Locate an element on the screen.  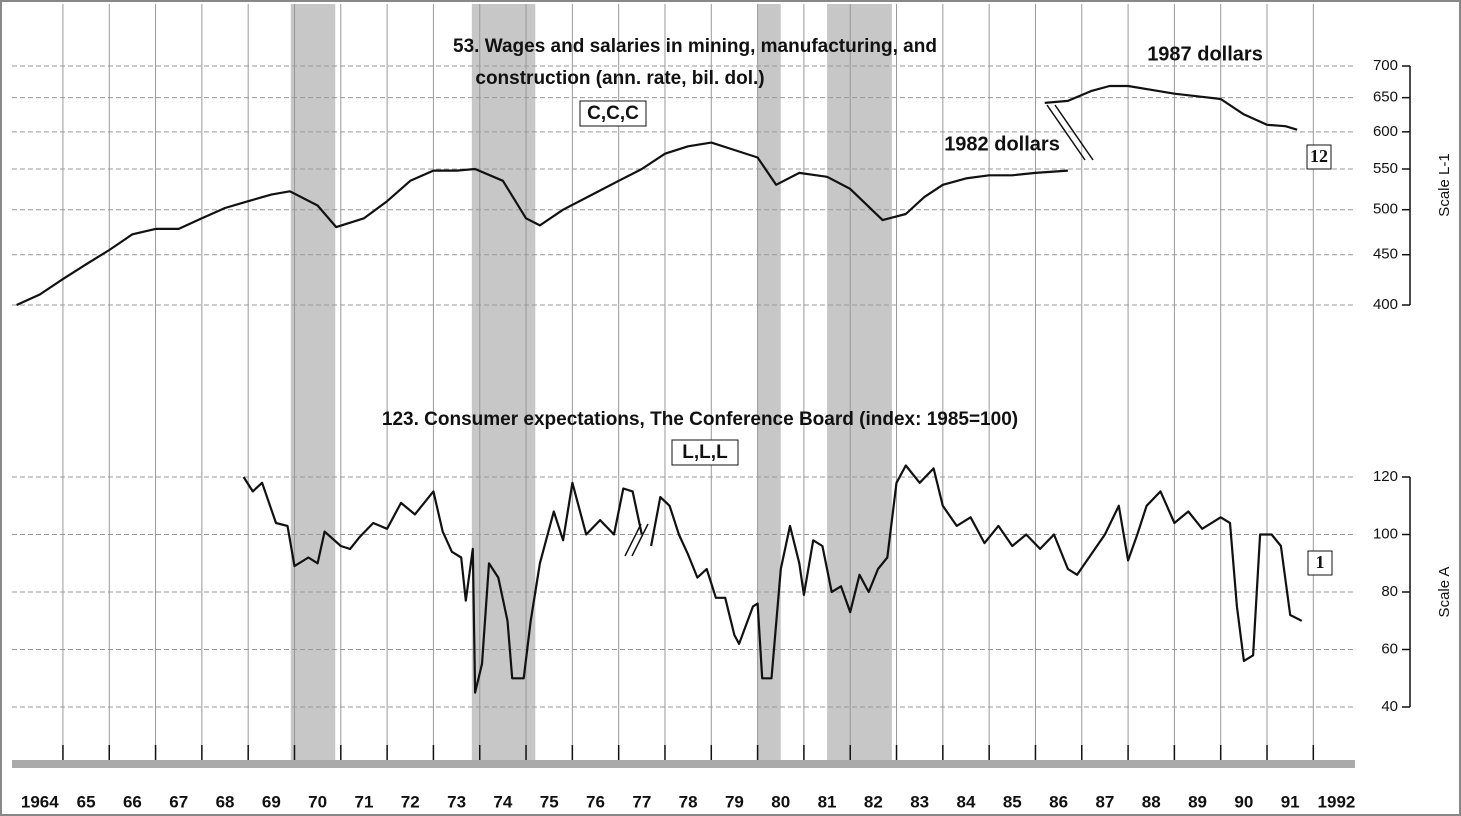
x-tick-label: 91 is located at coordinates (1290, 801).